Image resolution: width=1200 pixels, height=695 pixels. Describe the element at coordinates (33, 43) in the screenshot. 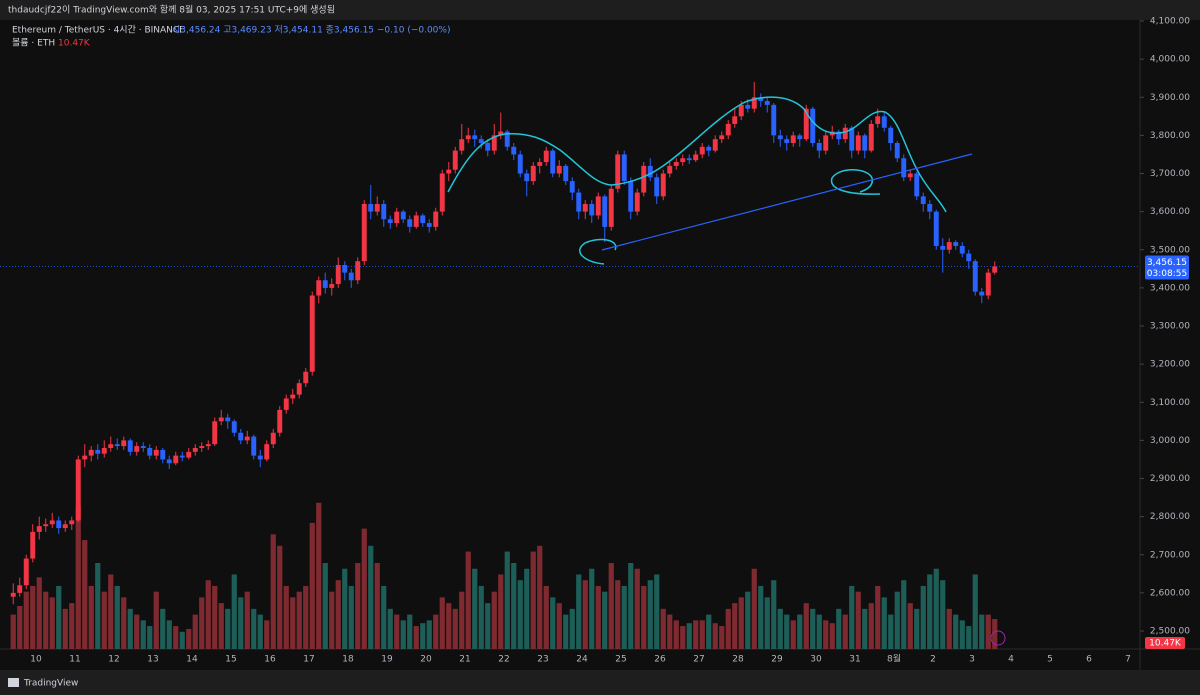

I see `volume-legend: 볼륨 · ETH` at that location.